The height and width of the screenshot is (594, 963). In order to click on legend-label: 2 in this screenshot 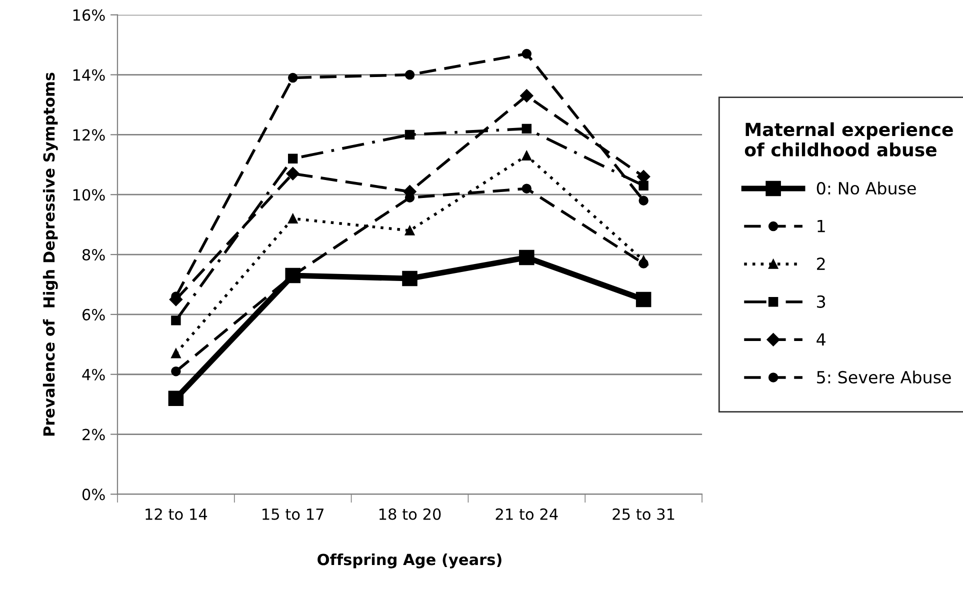, I will do `click(821, 264)`.